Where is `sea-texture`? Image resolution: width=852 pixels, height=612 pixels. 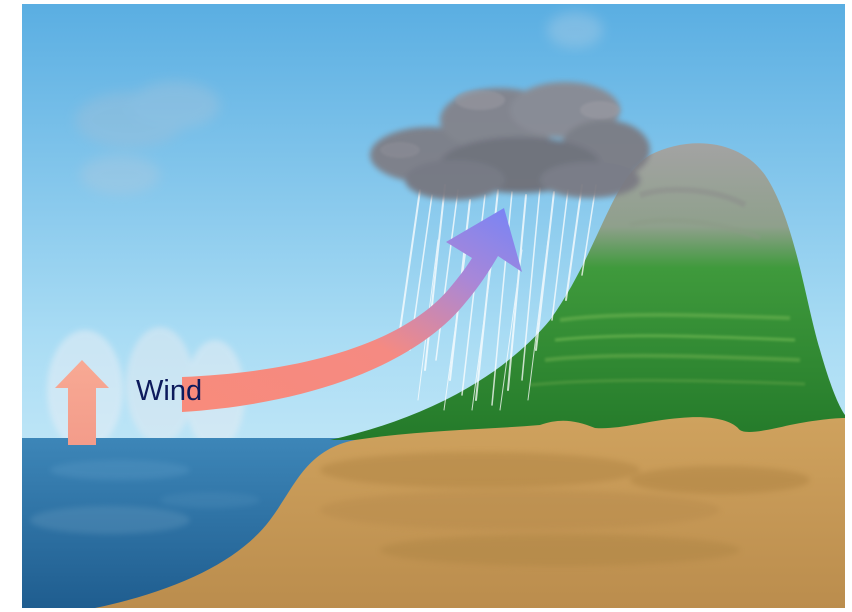 sea-texture is located at coordinates (145, 497).